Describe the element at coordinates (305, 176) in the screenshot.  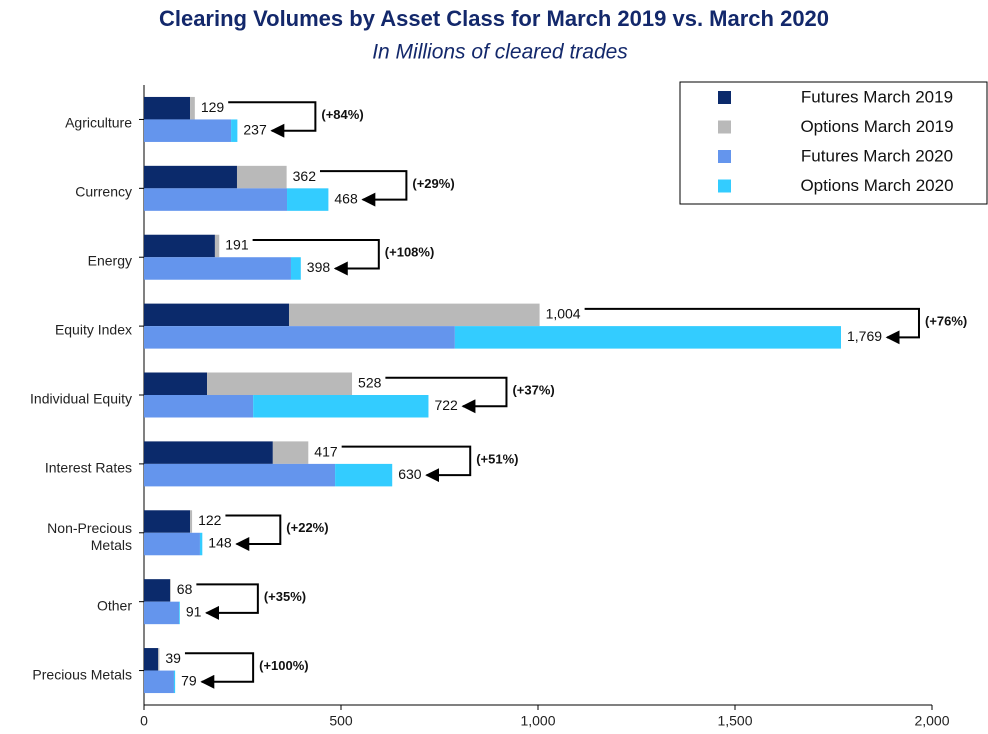
I see `total-label: 362` at that location.